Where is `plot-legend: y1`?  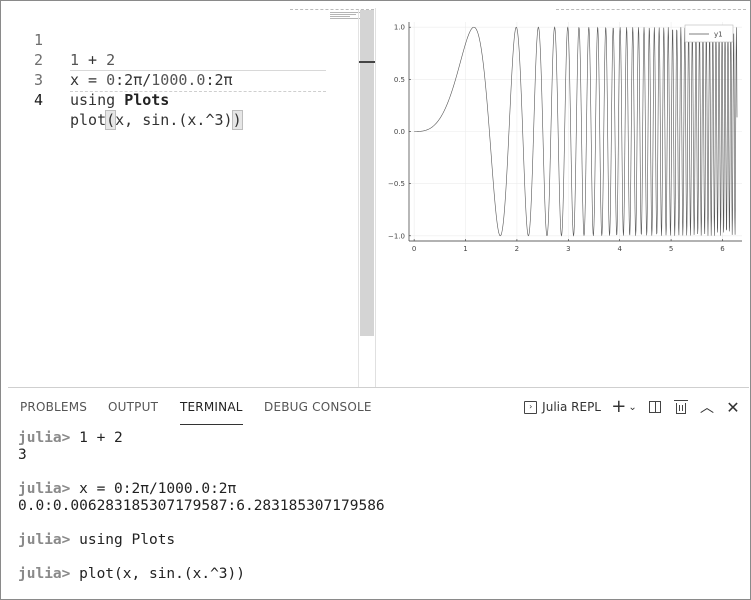 plot-legend: y1 is located at coordinates (709, 33).